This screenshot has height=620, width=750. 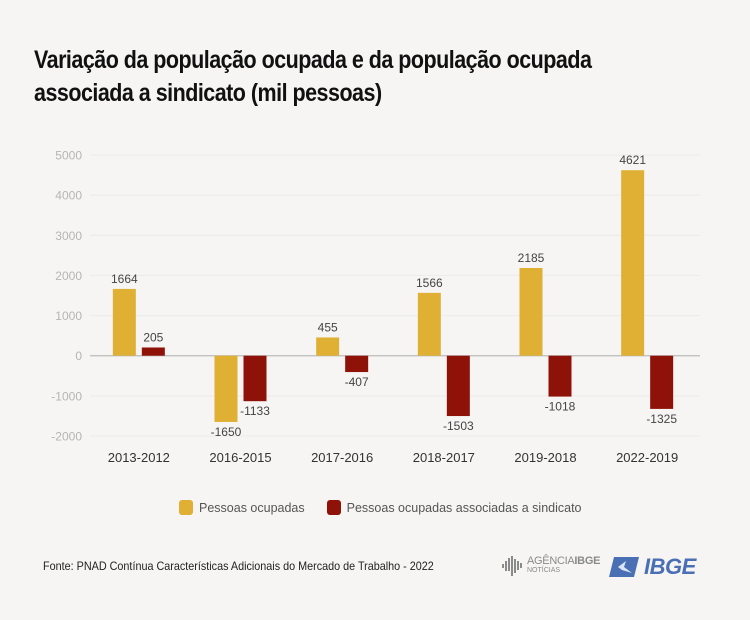 I want to click on ibge-logo: IBGE, so click(x=652, y=567).